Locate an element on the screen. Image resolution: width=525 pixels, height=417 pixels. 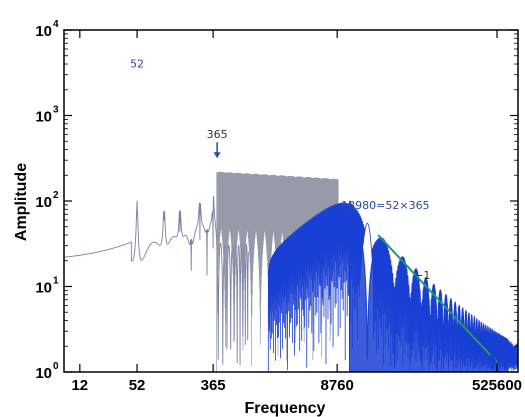
y-tick-exponent: 4 is located at coordinates (56, 24).